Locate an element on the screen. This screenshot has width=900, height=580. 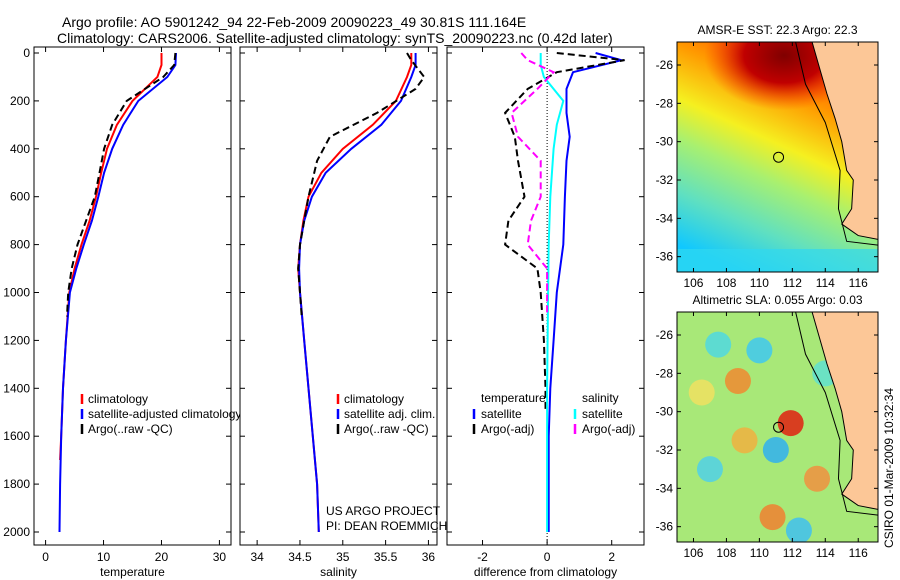
x-tick-label: 35 is located at coordinates (343, 557).